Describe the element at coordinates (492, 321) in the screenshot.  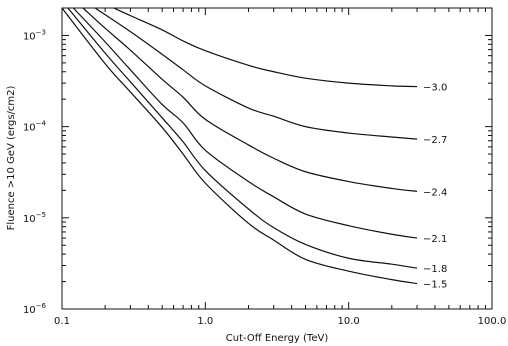
I see `x-tick-label: 100.0` at that location.